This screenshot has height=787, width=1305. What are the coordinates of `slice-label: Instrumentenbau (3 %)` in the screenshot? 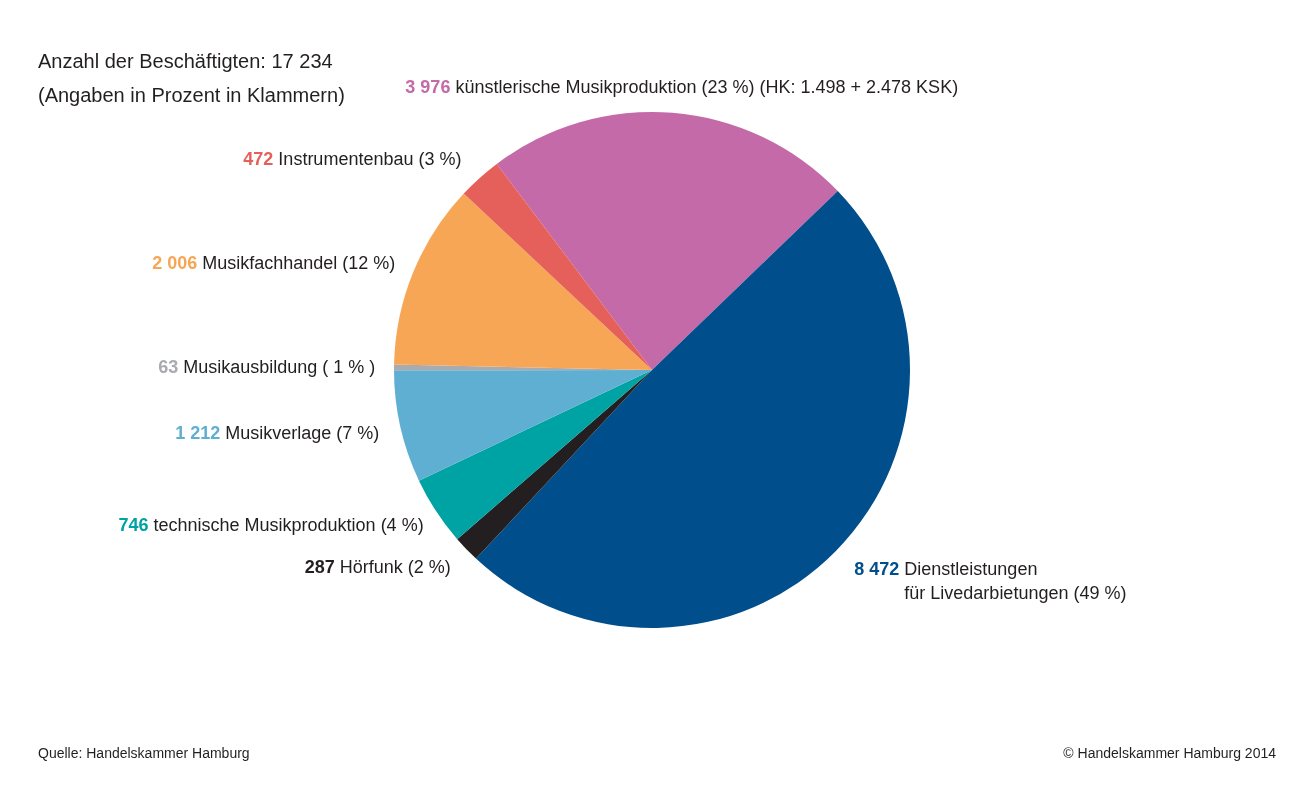 It's located at (370, 158).